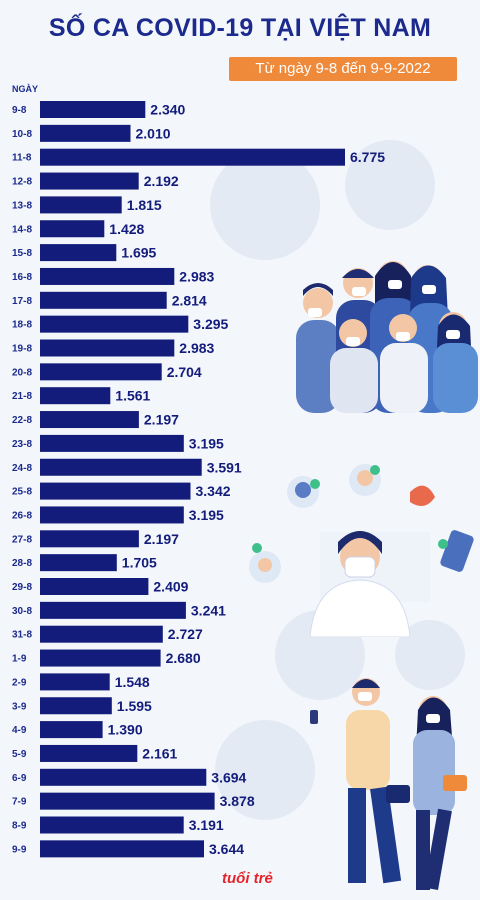 This screenshot has width=480, height=900. Describe the element at coordinates (22, 515) in the screenshot. I see `category-label: 26-8` at that location.